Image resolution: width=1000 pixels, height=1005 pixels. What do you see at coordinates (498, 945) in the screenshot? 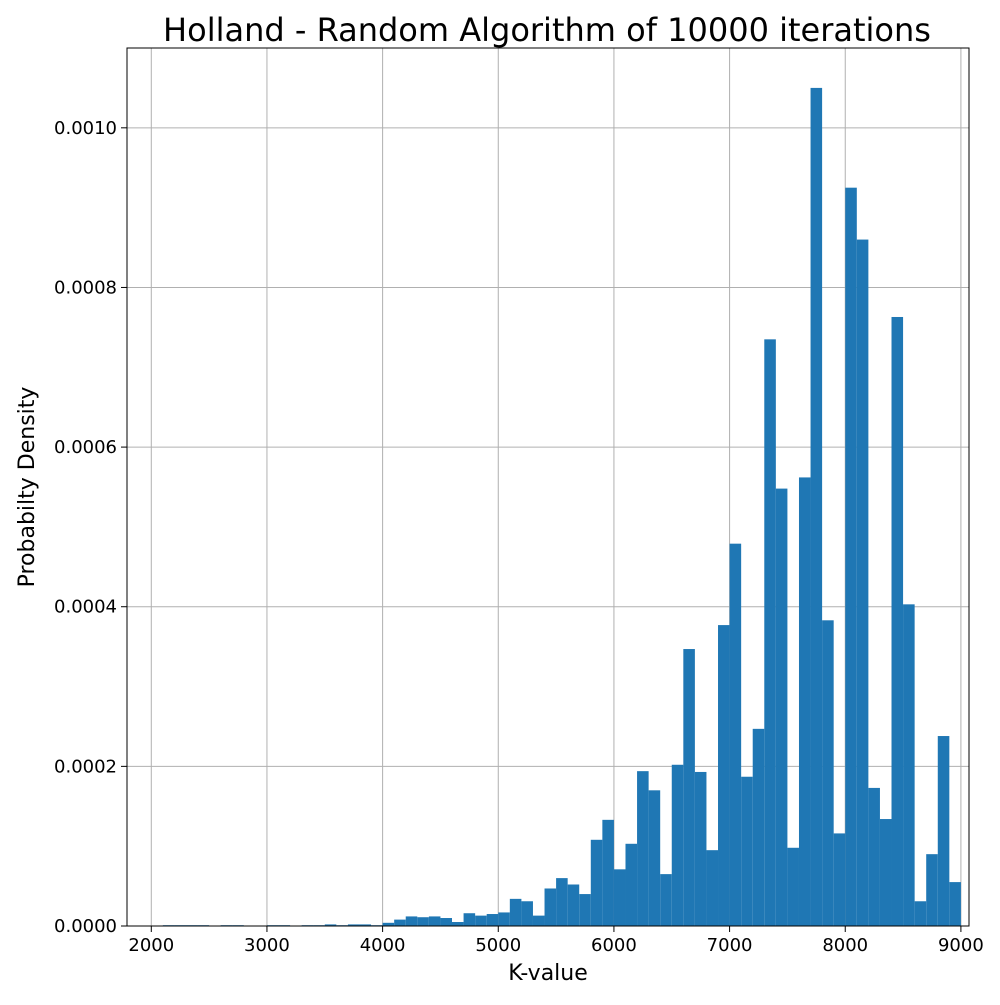
I see `x-tick-label: 5000` at bounding box center [498, 945].